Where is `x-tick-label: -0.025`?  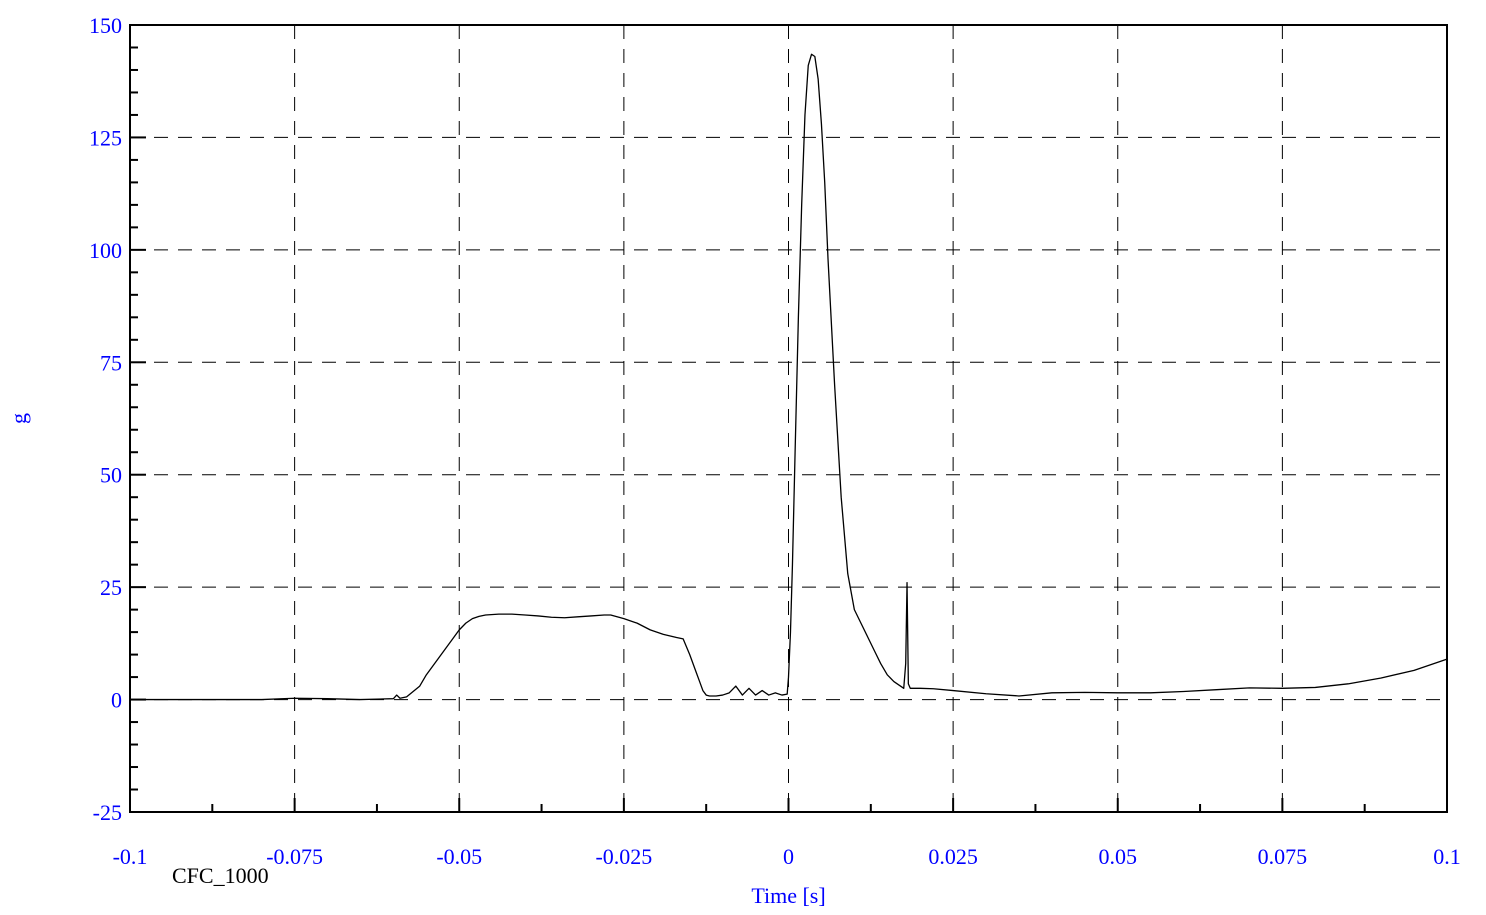
x-tick-label: -0.025 is located at coordinates (623, 856).